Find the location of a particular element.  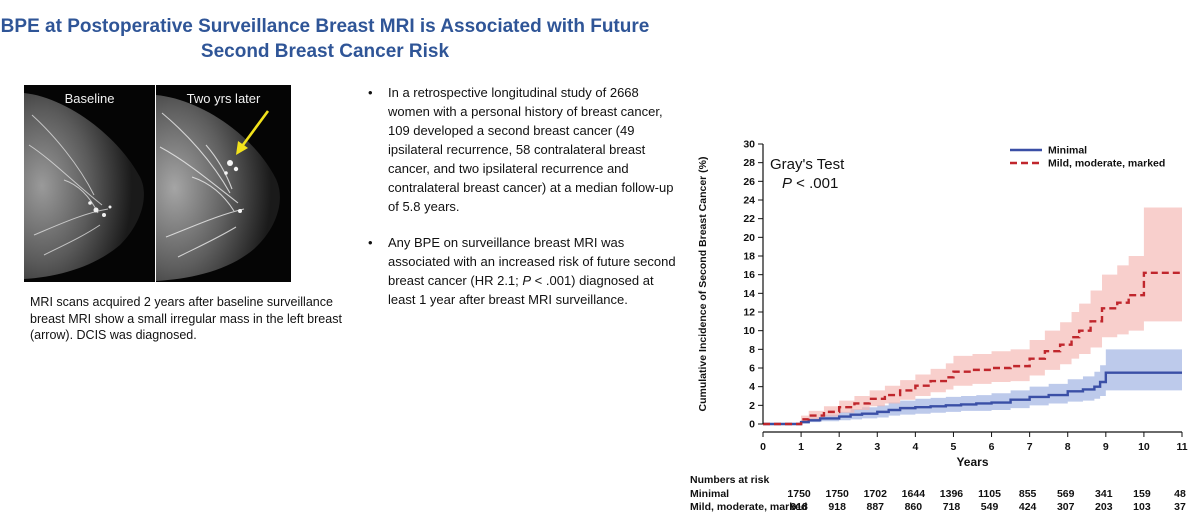

p-rest: < .001 is located at coordinates (815, 183).